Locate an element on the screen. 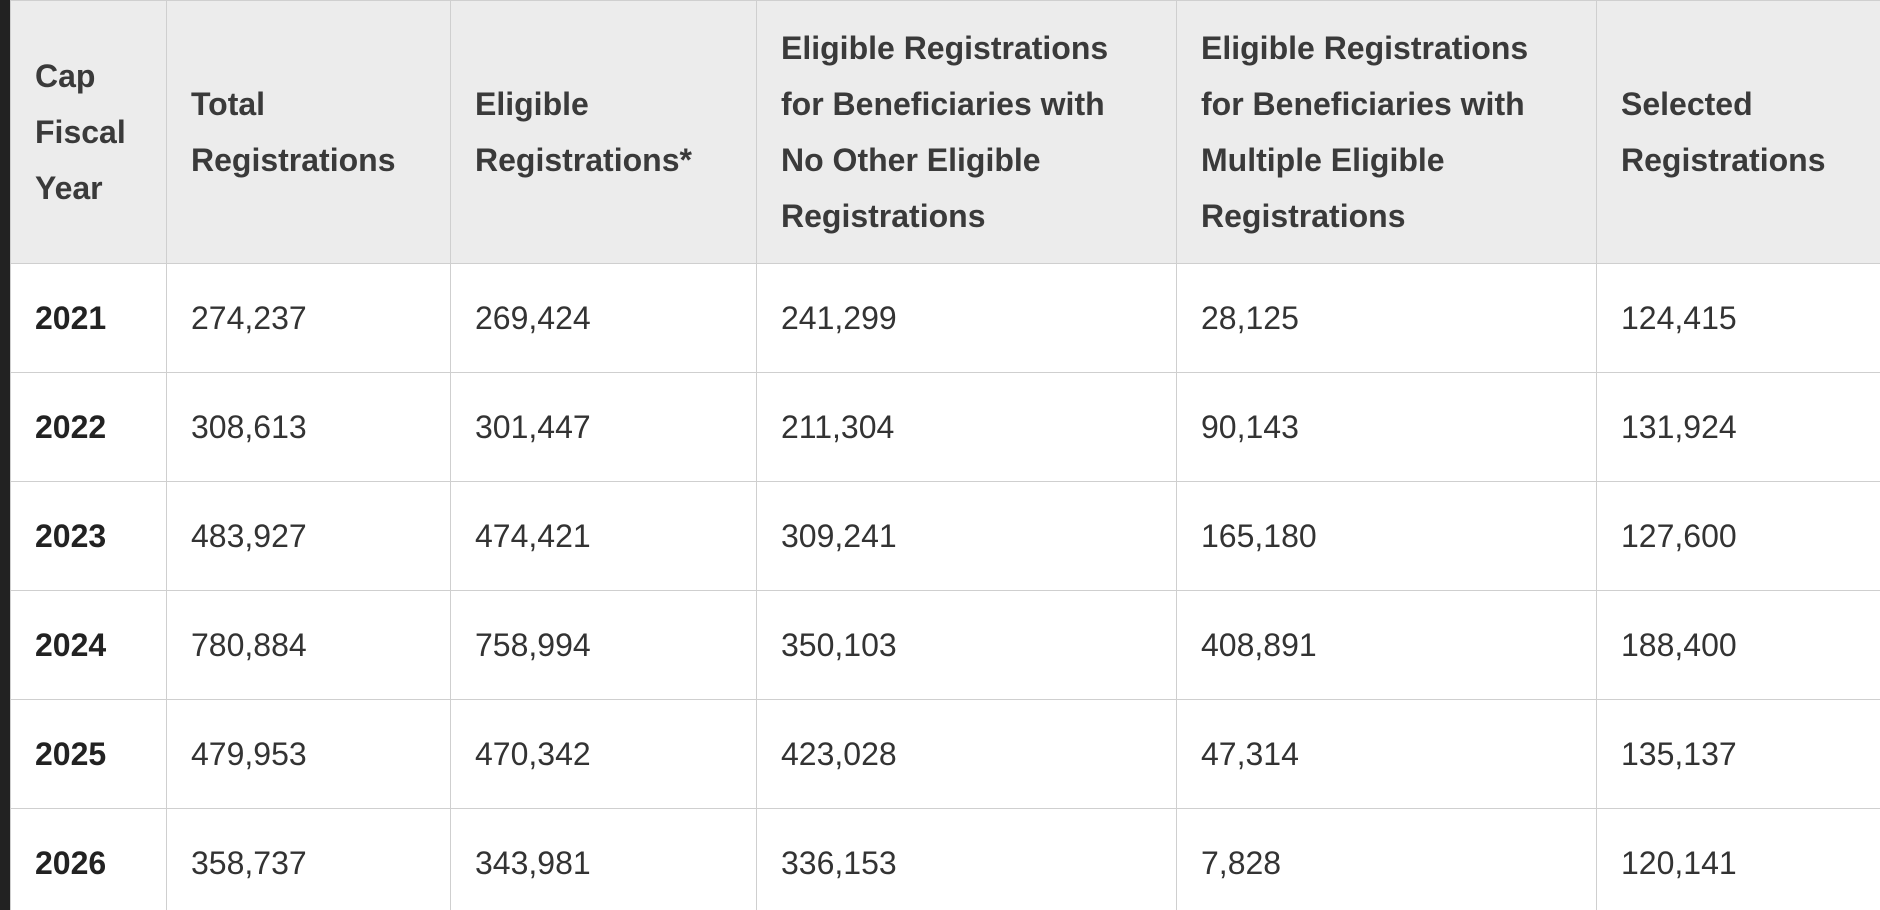 The width and height of the screenshot is (1880, 910). year-cell: 2022 is located at coordinates (88, 427).